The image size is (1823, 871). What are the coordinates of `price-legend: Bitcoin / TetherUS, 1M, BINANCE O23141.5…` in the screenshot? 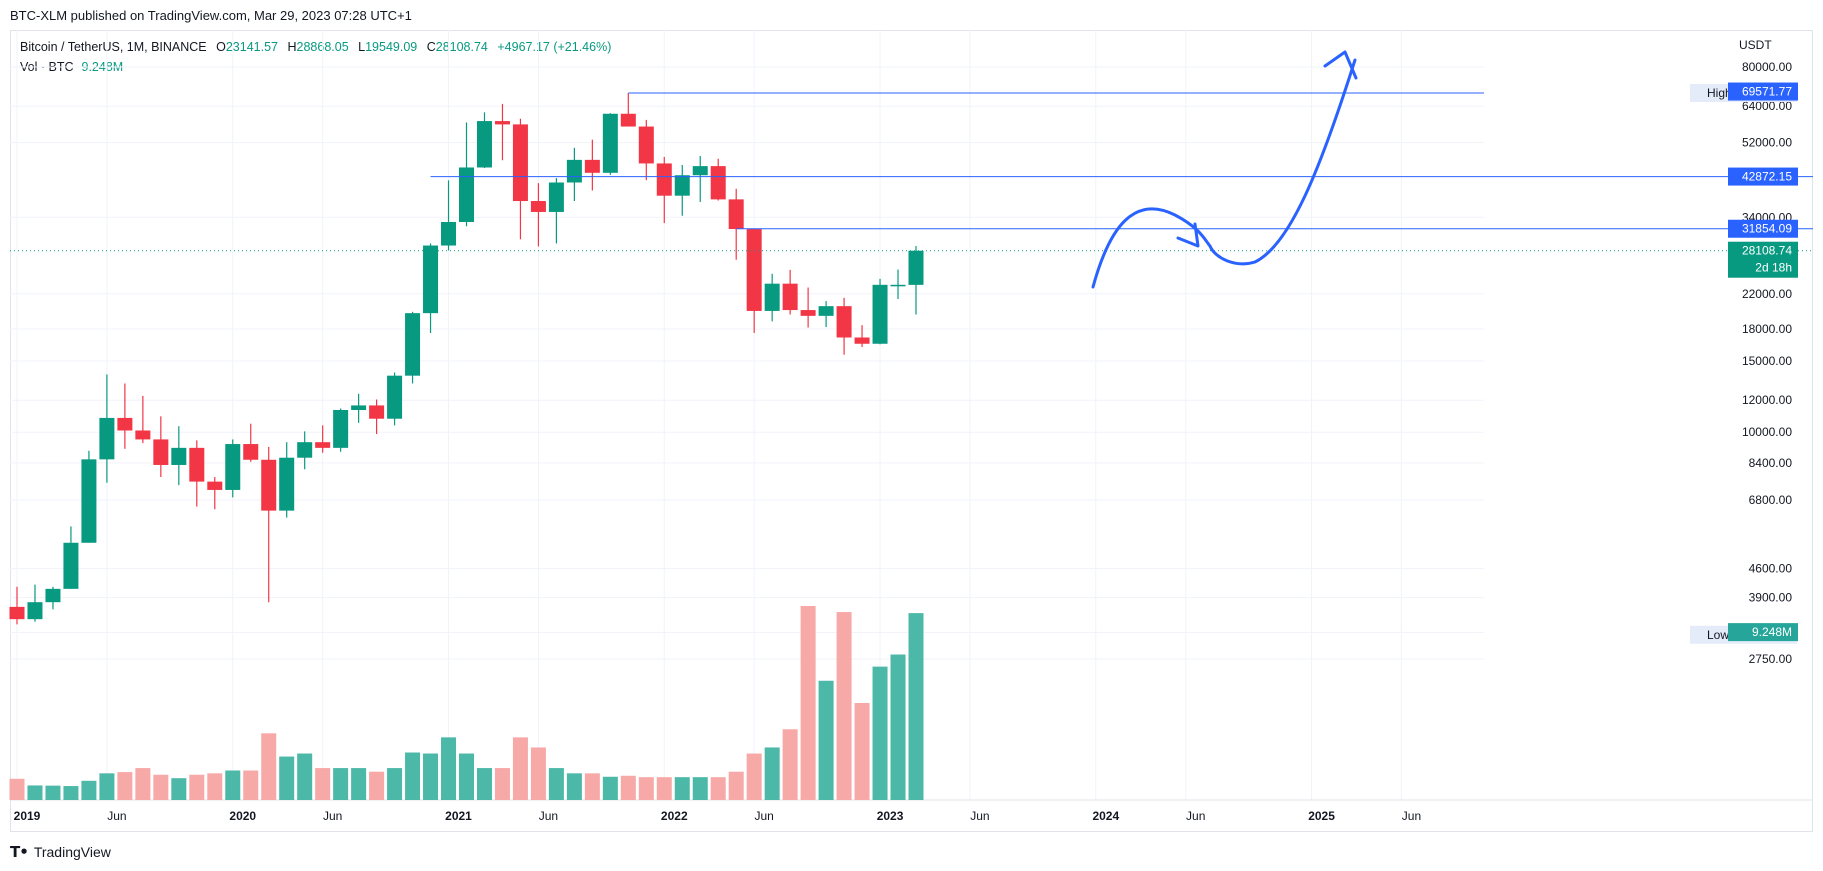 It's located at (315, 47).